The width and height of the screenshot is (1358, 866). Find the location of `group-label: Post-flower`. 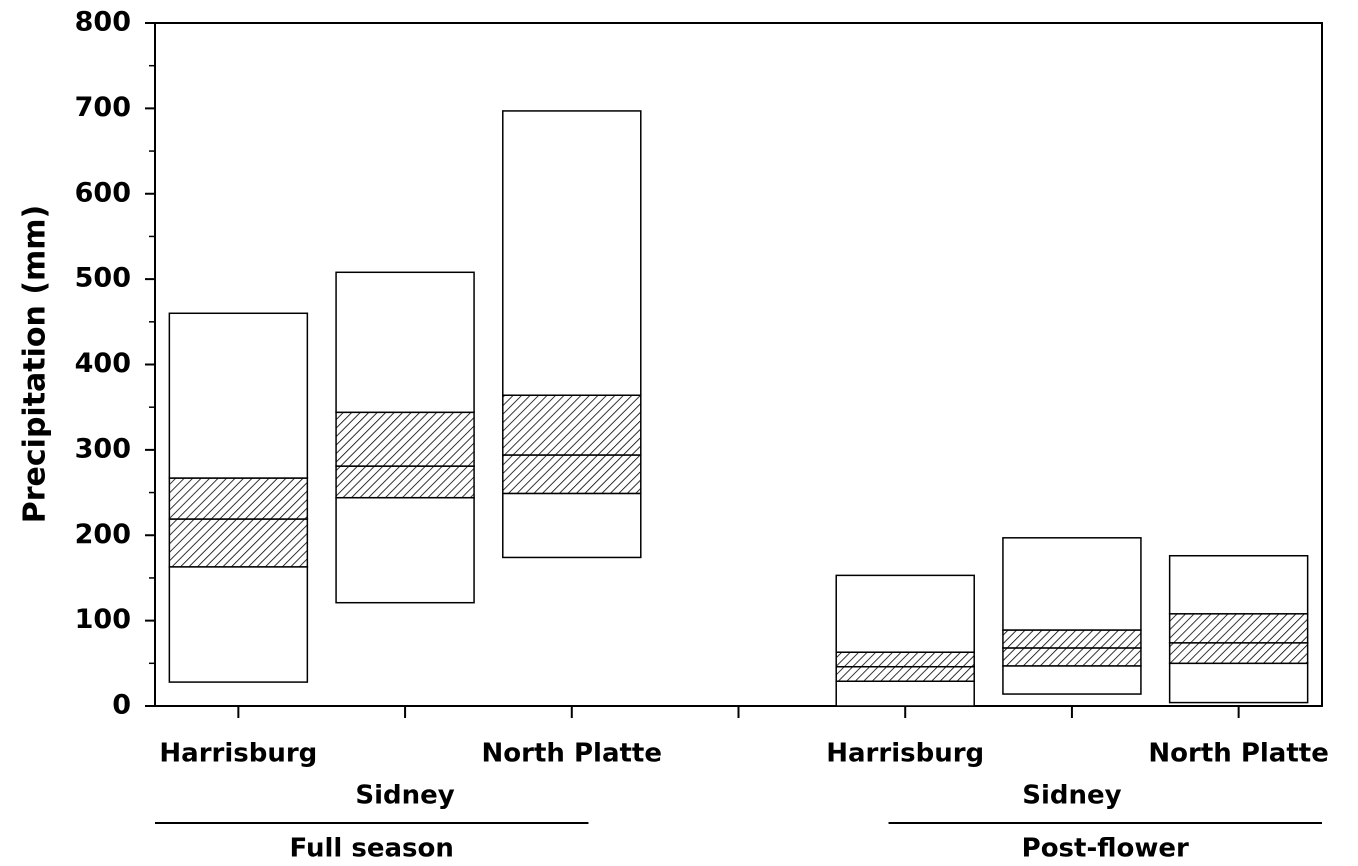

group-label: Post-flower is located at coordinates (1105, 848).